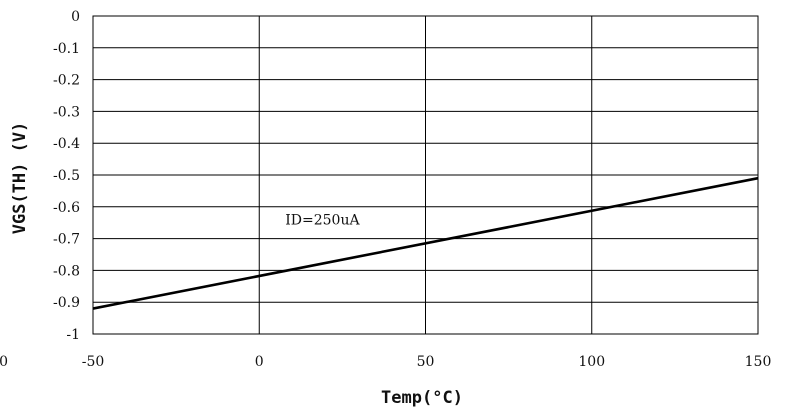  Describe the element at coordinates (259, 362) in the screenshot. I see `x-tick-label: 0` at that location.